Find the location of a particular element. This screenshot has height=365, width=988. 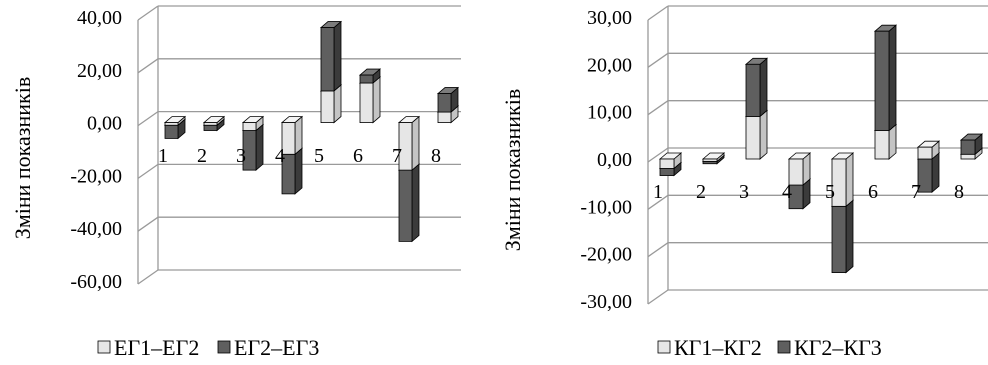

y-tick-label: -60,00 is located at coordinates (96, 282).